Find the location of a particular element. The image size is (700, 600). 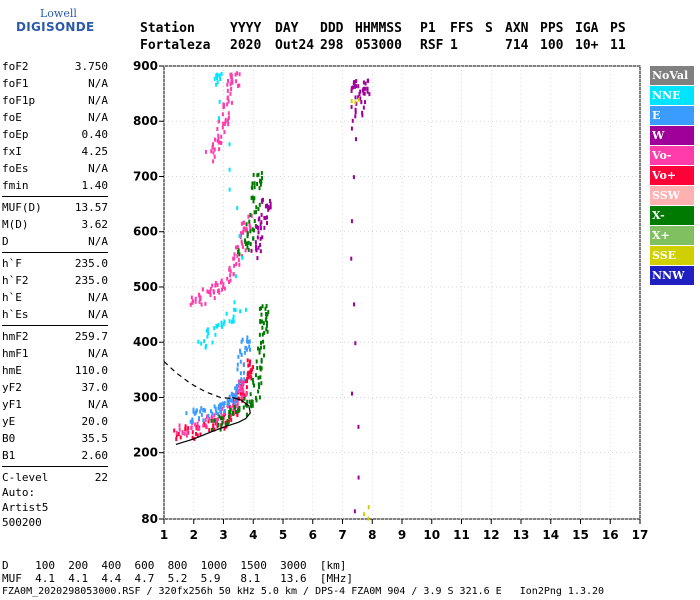

header-label-3: DDD is located at coordinates (332, 28).